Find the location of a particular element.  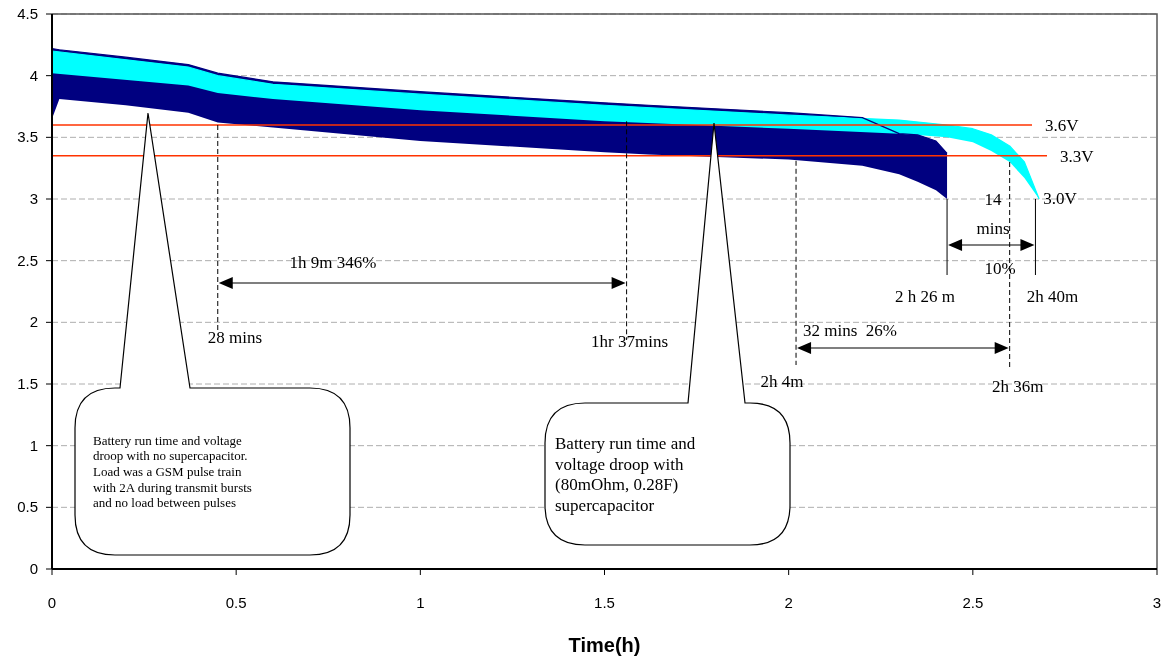

y-tick-label: 0 is located at coordinates (33, 568).